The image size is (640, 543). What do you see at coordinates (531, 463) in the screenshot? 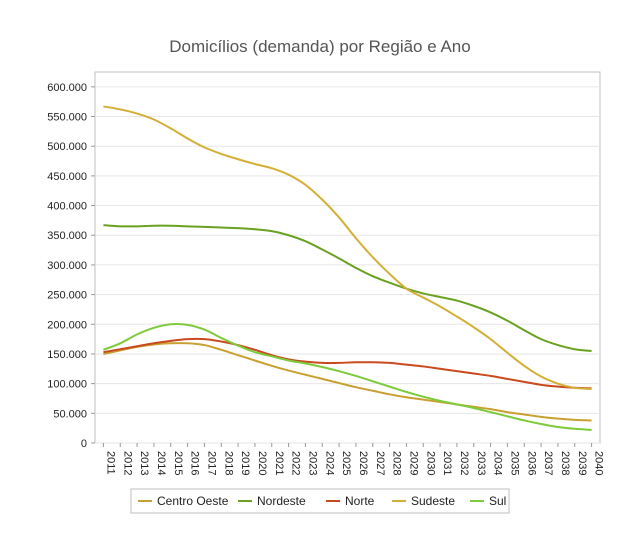
I see `x-tick-label: 2036` at bounding box center [531, 463].